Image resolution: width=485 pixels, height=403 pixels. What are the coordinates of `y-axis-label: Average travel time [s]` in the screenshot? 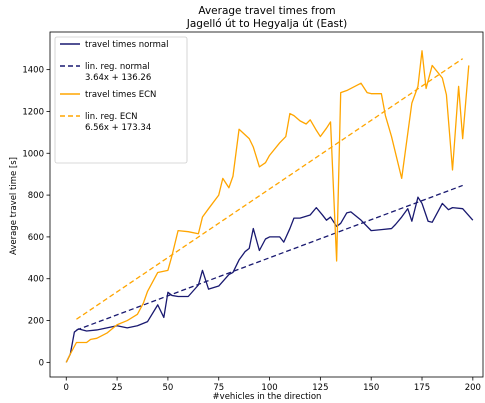 It's located at (14, 206).